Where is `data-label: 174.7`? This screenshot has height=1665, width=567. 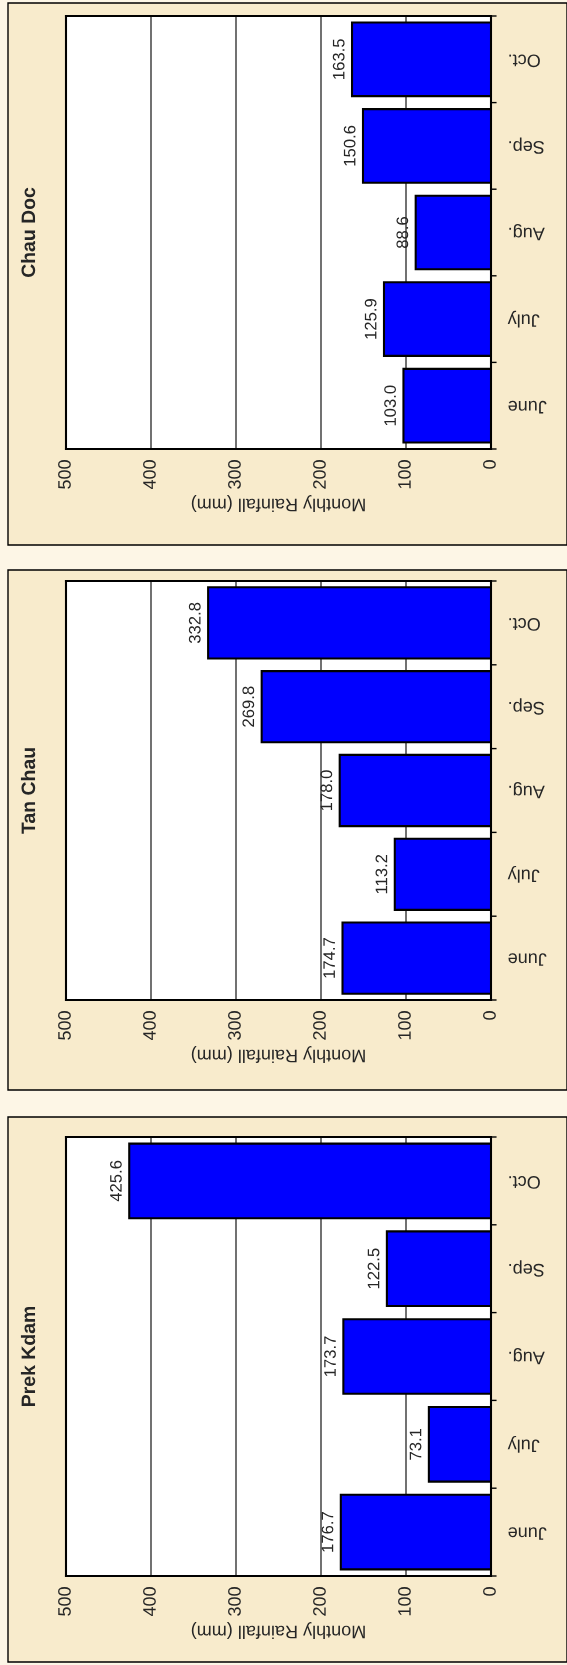 data-label: 174.7 is located at coordinates (329, 958).